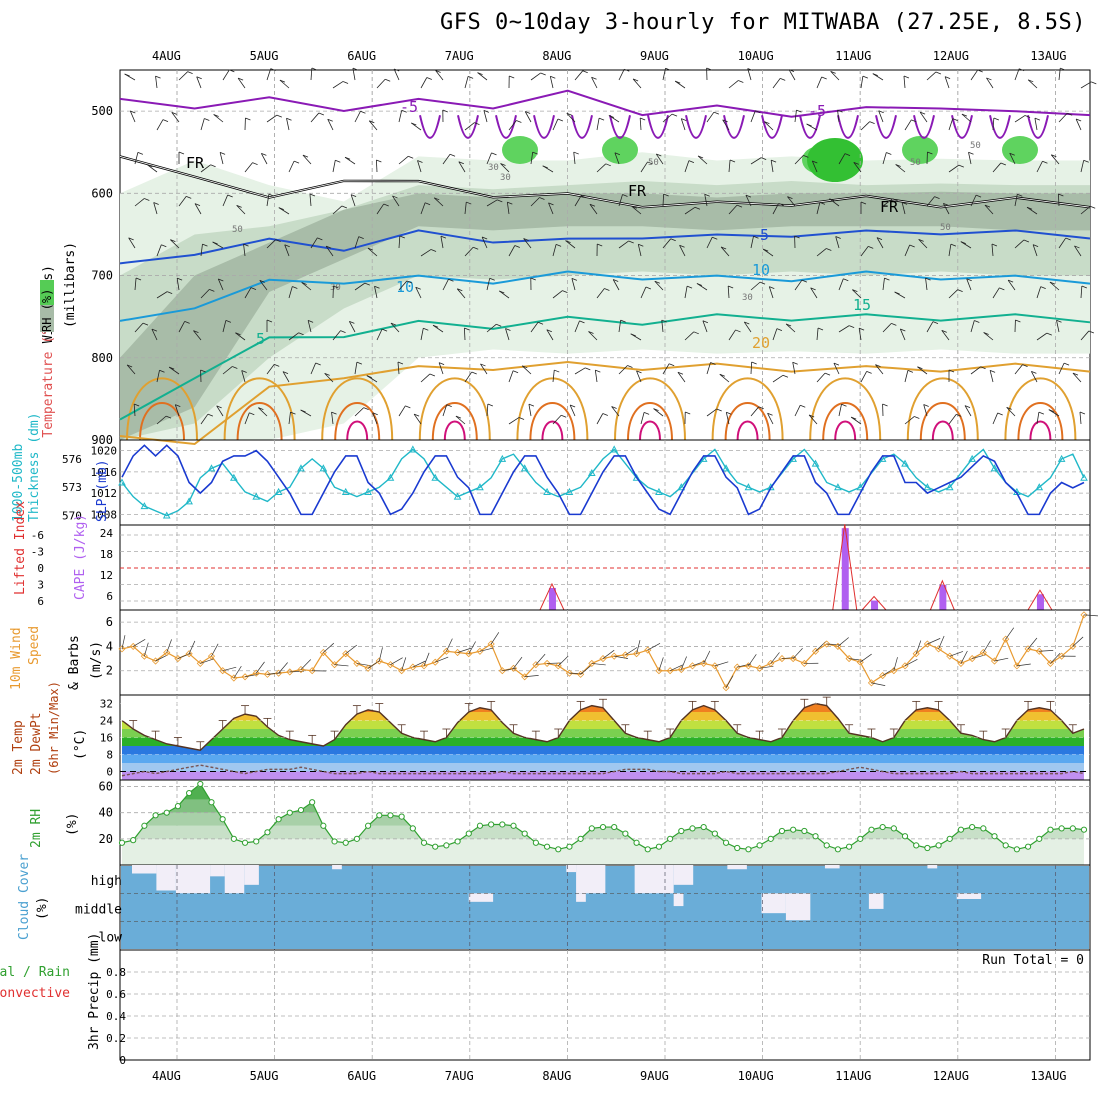  What do you see at coordinates (553, 652) in the screenshot?
I see `panel-wind10: 6 4 2 10m Wind Speed & Barbs (m/s)` at bounding box center [553, 652].